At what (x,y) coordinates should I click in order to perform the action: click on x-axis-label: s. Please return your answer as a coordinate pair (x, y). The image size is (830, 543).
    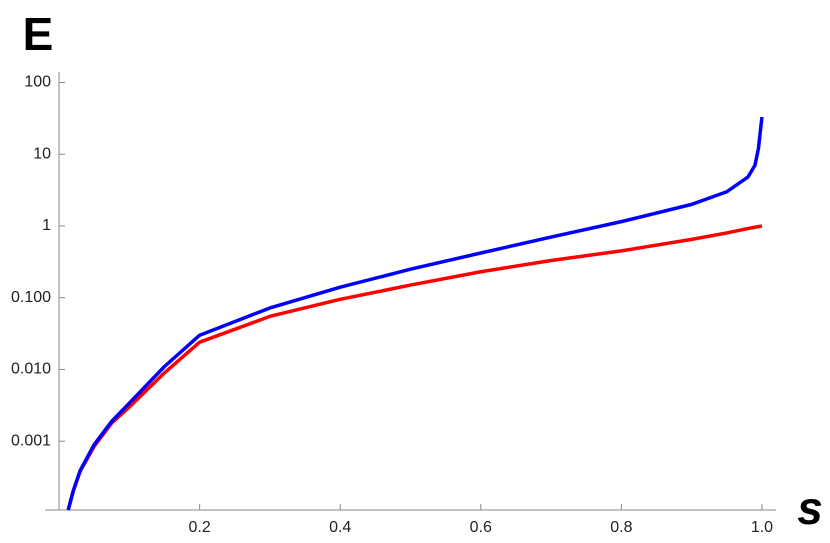
    Looking at the image, I should click on (810, 508).